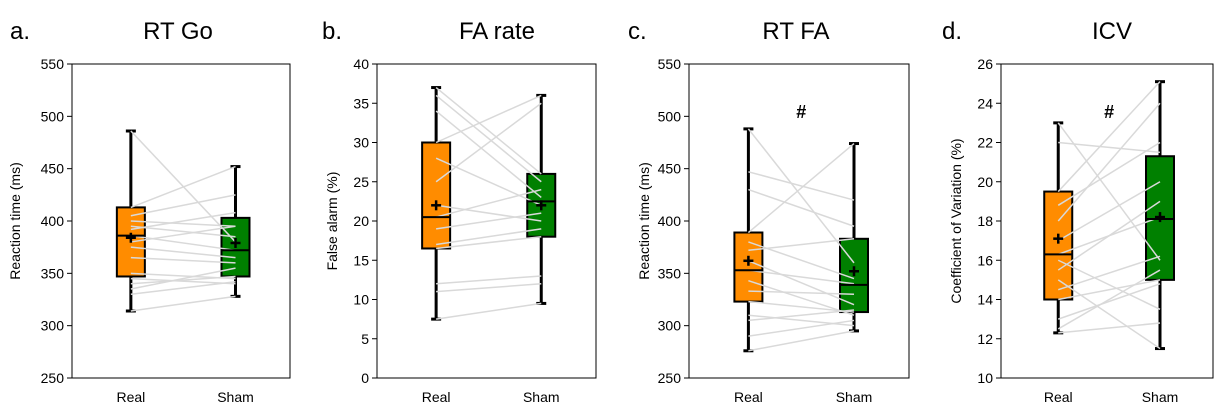 The width and height of the screenshot is (1218, 406). I want to click on y-axis-label: Reaction time (ms), so click(15, 220).